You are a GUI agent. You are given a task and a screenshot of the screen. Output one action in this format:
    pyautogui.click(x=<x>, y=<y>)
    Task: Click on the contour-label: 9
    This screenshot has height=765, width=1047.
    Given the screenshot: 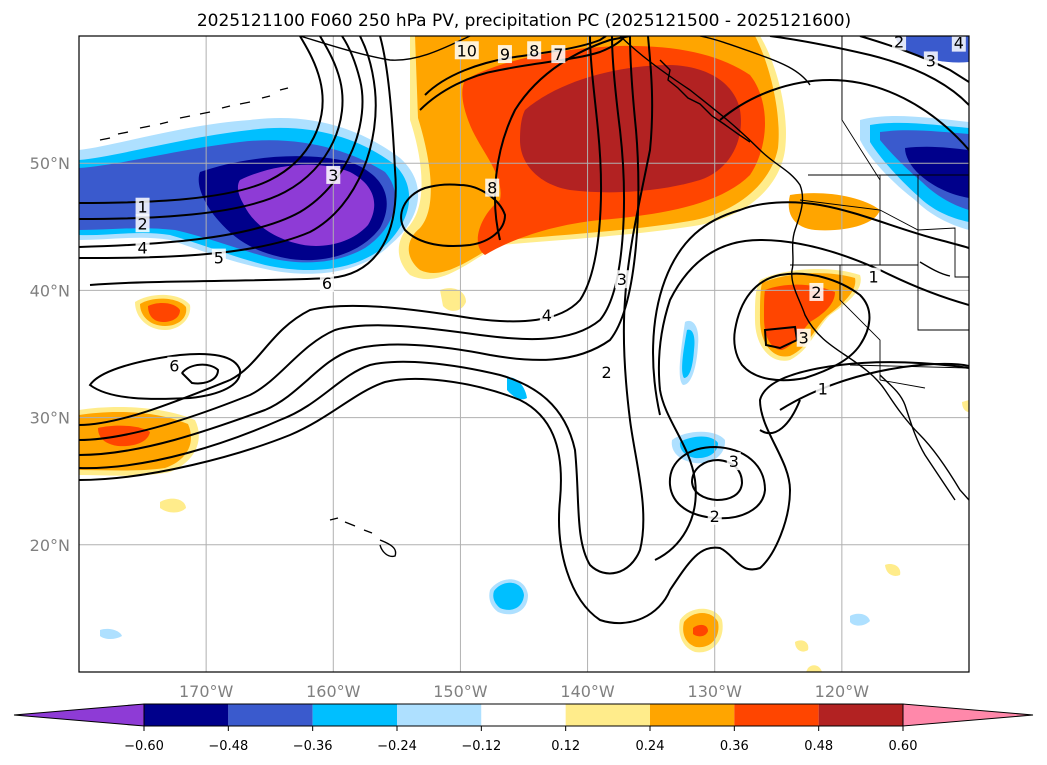 What is the action you would take?
    pyautogui.click(x=505, y=54)
    